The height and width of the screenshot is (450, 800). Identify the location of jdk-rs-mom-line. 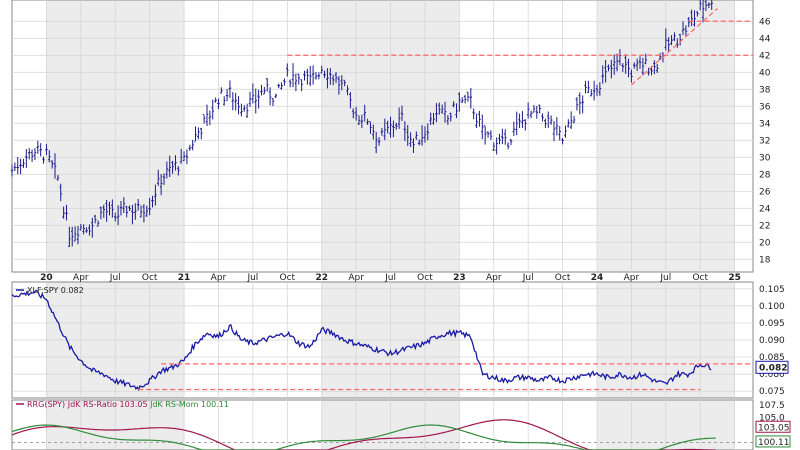
(363, 437).